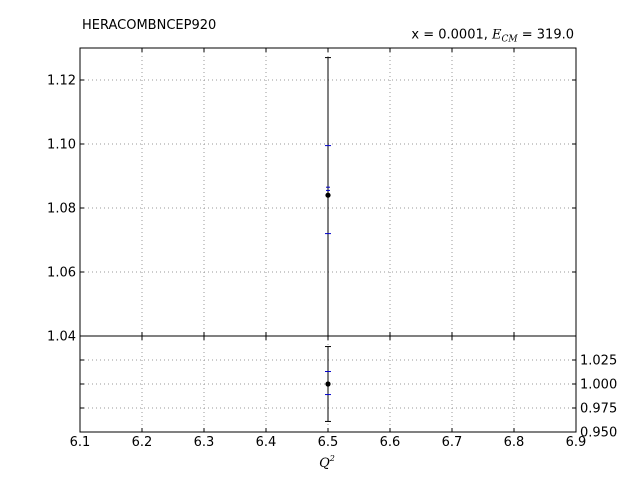  I want to click on x-tick-label: 6.1, so click(80, 442).